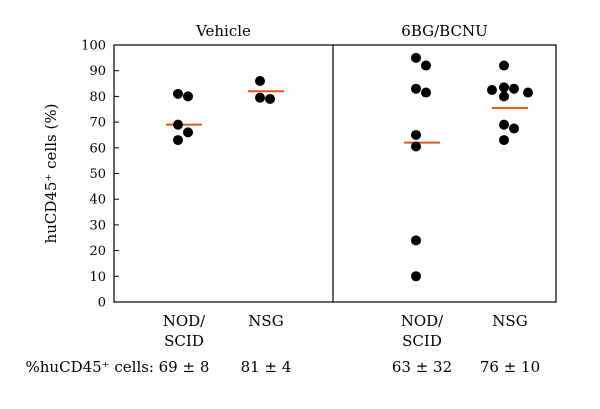 This screenshot has width=600, height=409. I want to click on y-tick-label: 40, so click(97, 200).